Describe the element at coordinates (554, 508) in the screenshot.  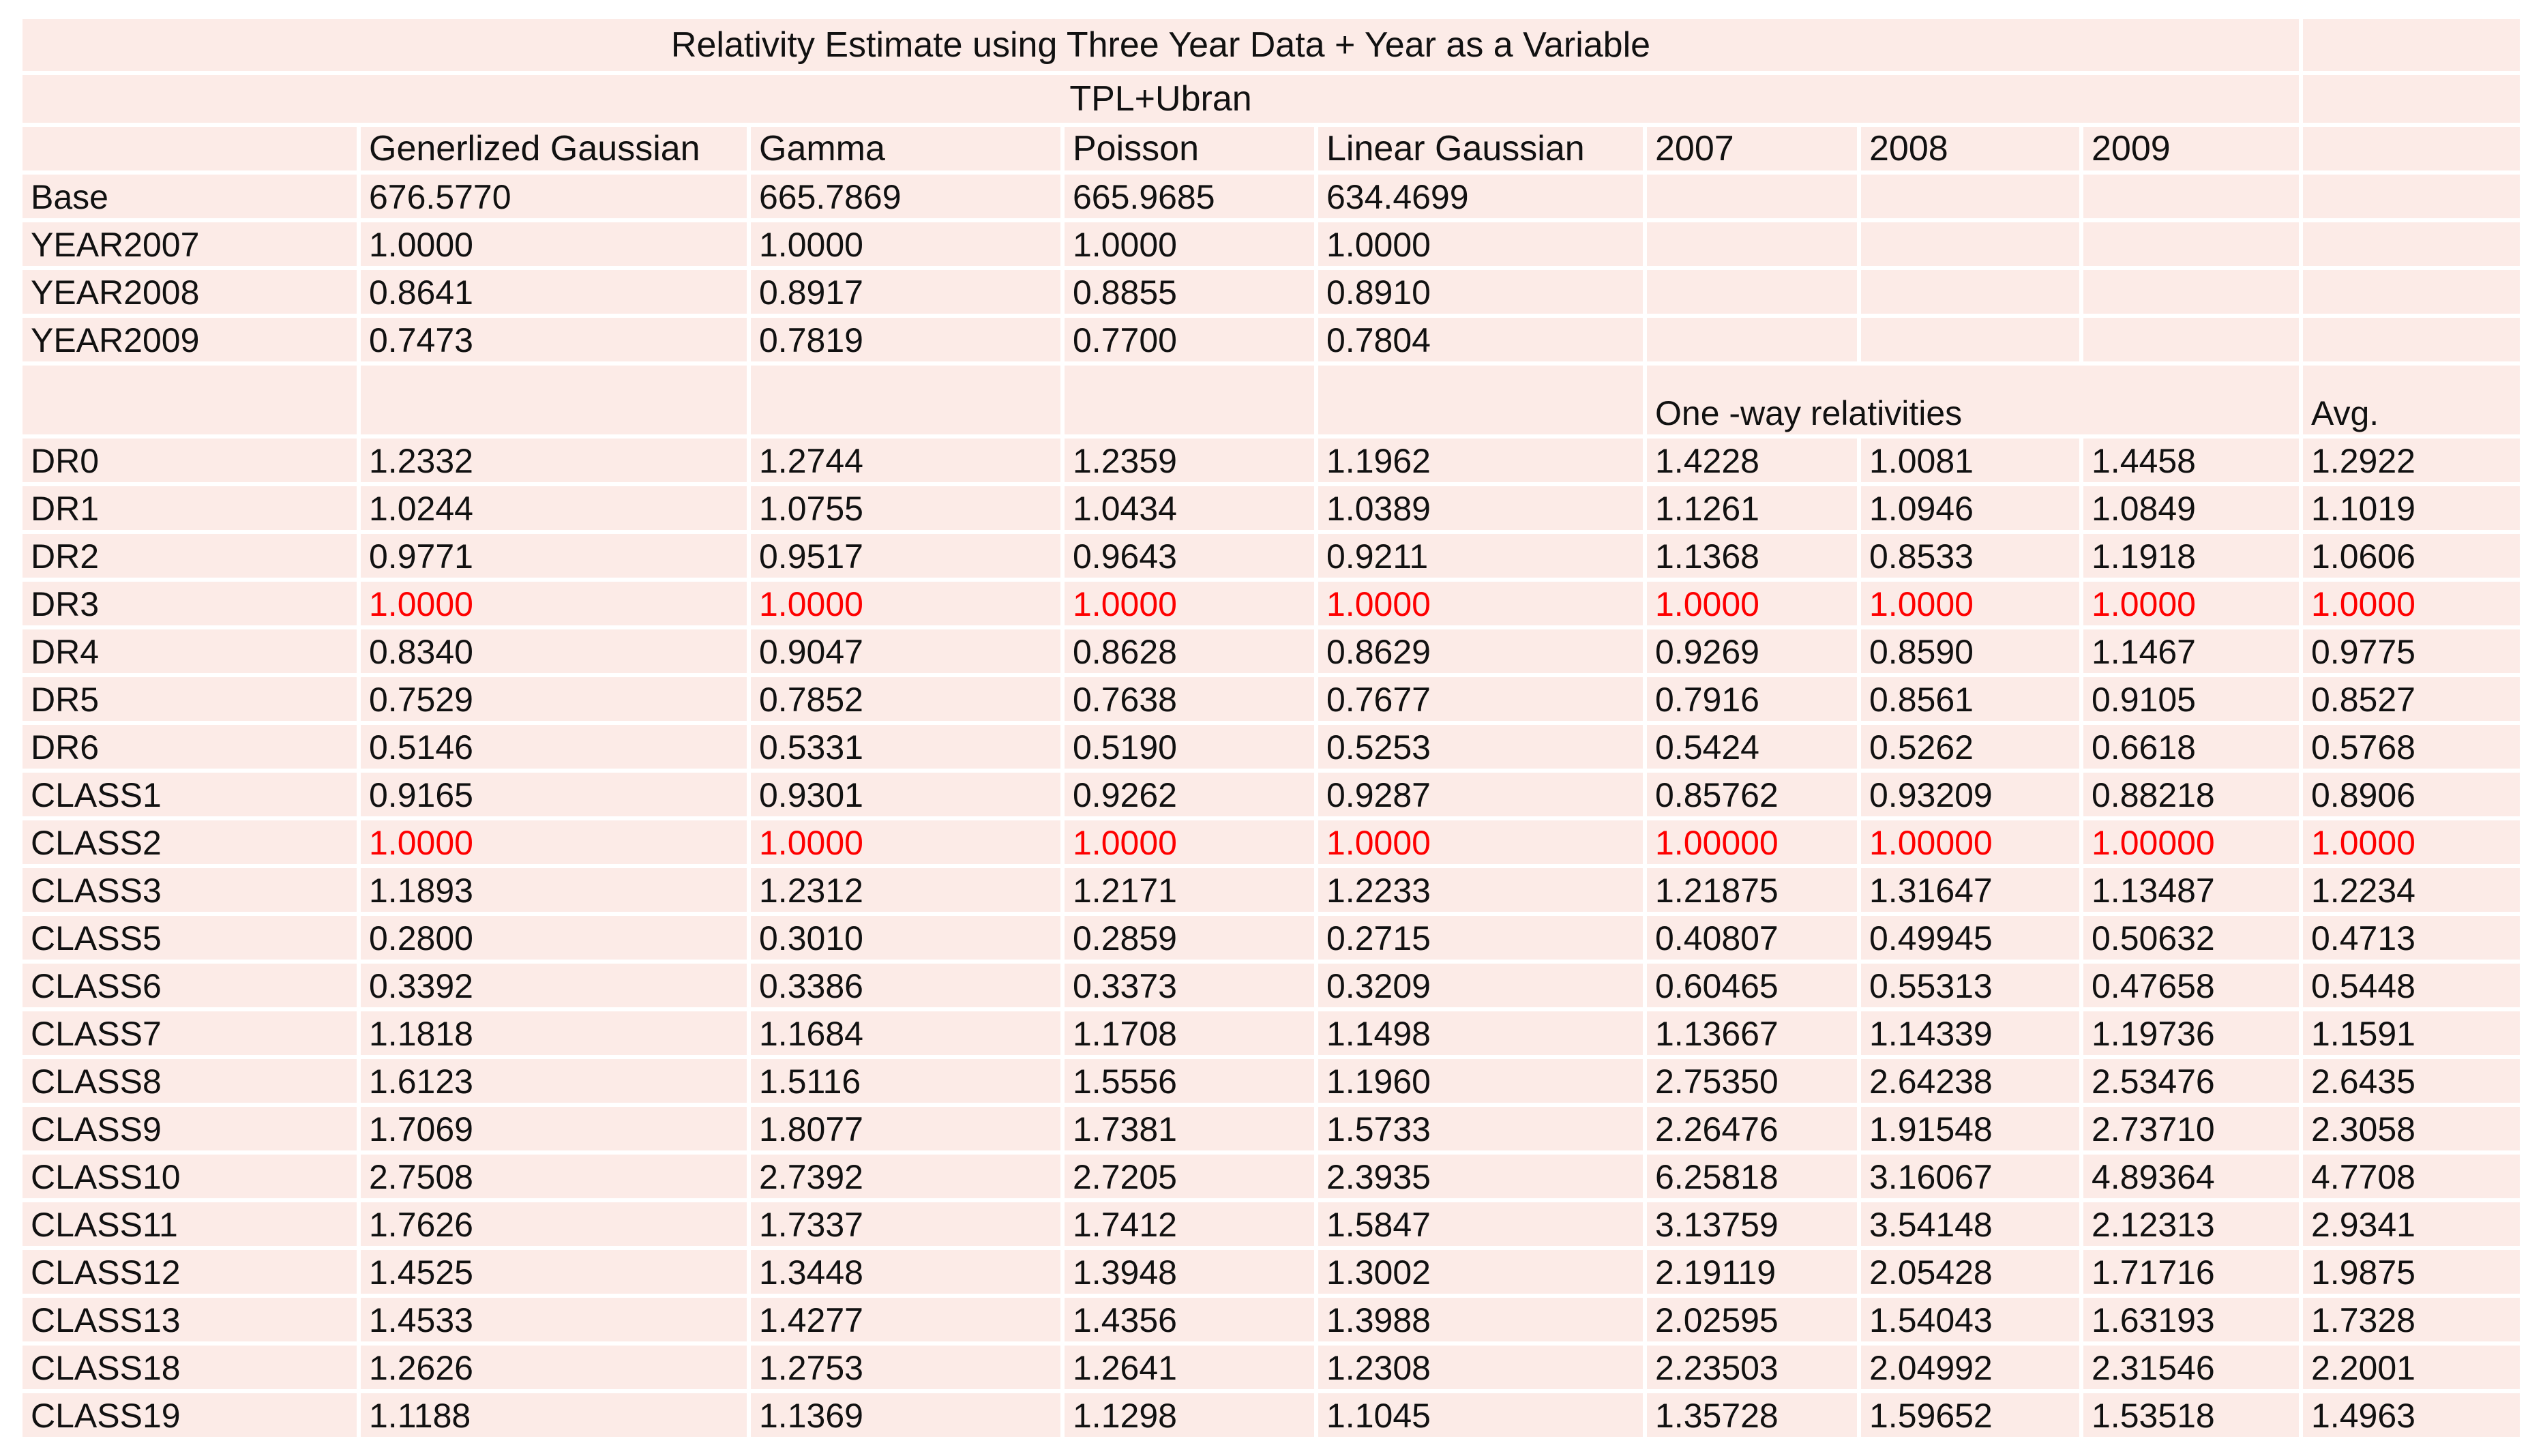
I see `value-cell: 1.0244` at that location.